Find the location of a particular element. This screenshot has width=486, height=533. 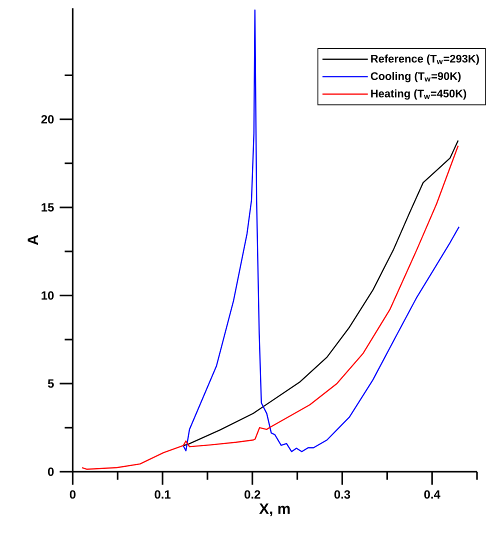

y-tick-label: 0 is located at coordinates (51, 471).